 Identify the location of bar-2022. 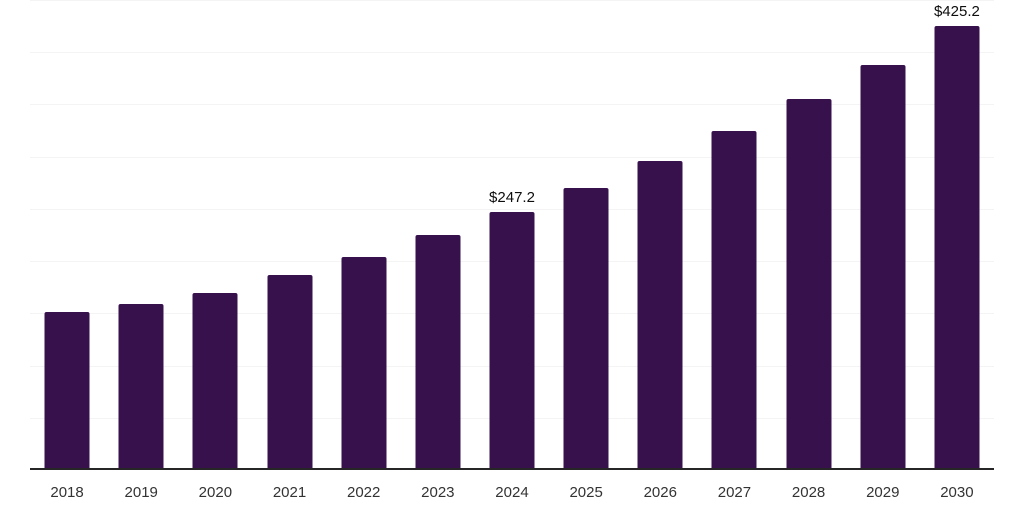
(364, 363).